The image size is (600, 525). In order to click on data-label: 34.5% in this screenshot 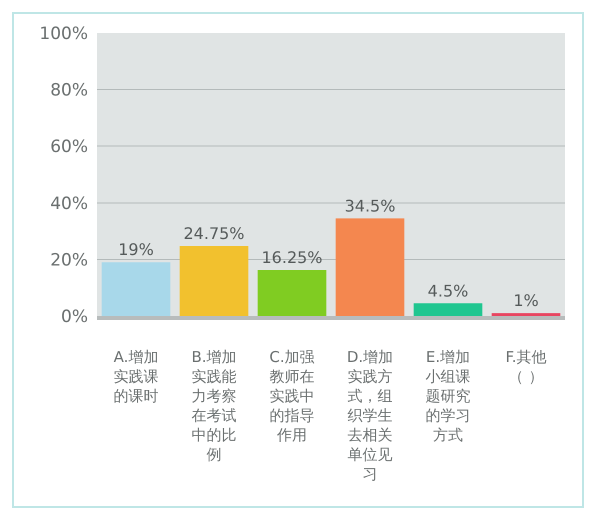, I will do `click(370, 206)`.